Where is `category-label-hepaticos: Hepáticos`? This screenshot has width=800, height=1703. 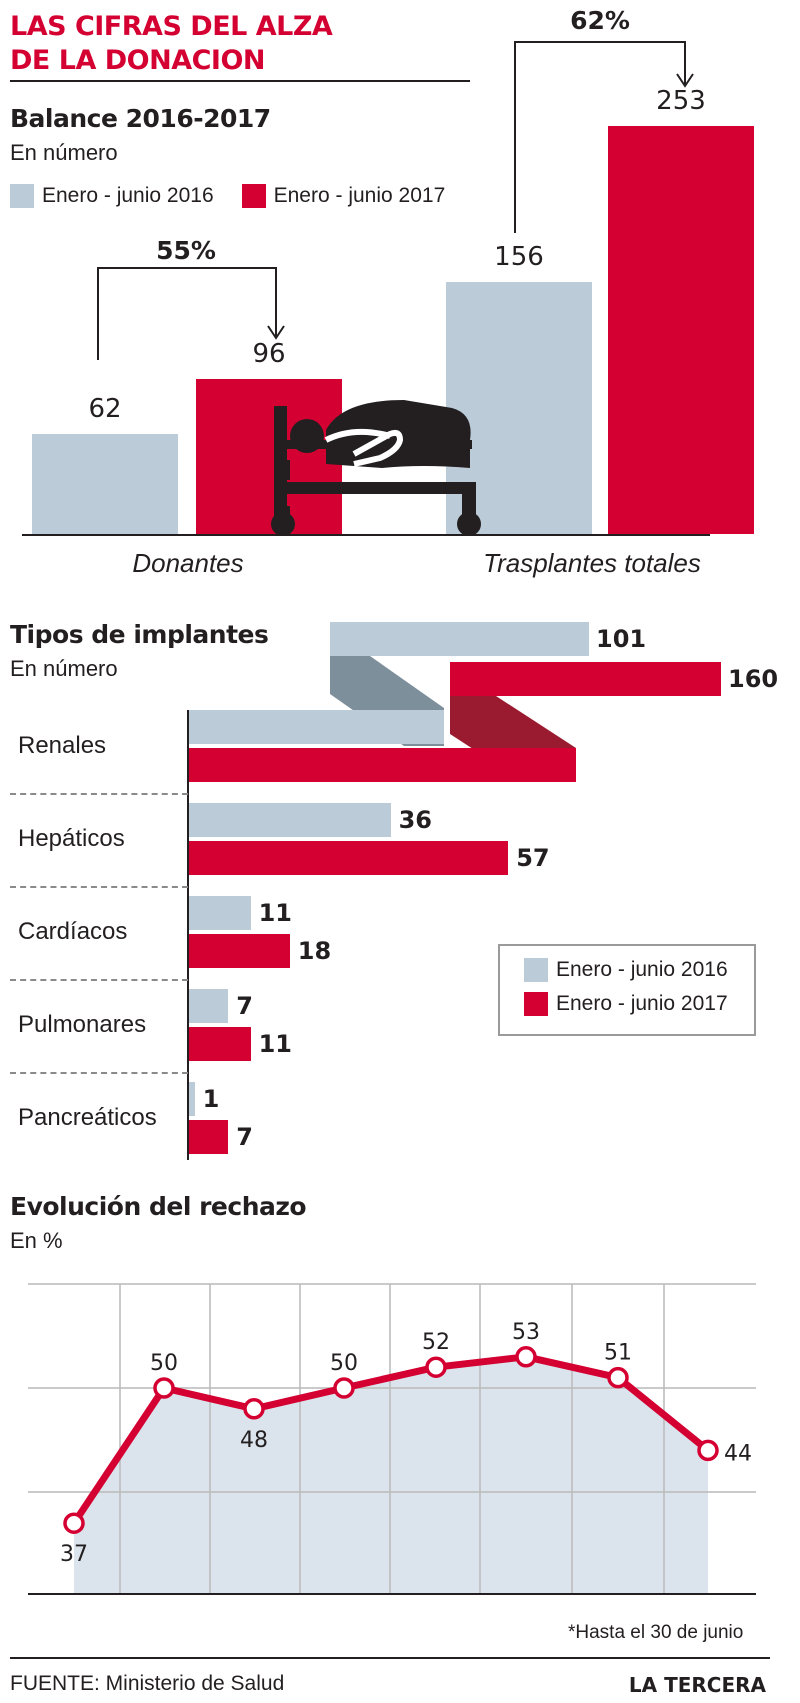 category-label-hepaticos: Hepáticos is located at coordinates (71, 838).